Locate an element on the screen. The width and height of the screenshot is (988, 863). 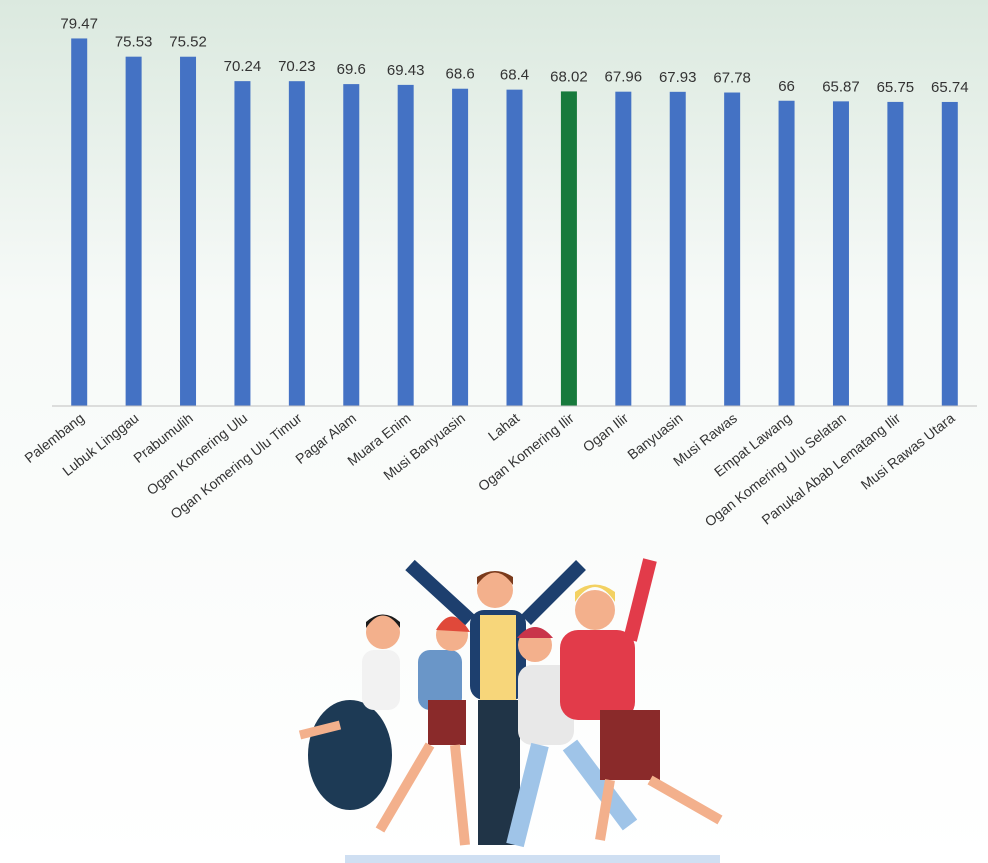
value-label: 65.87 is located at coordinates (841, 86).